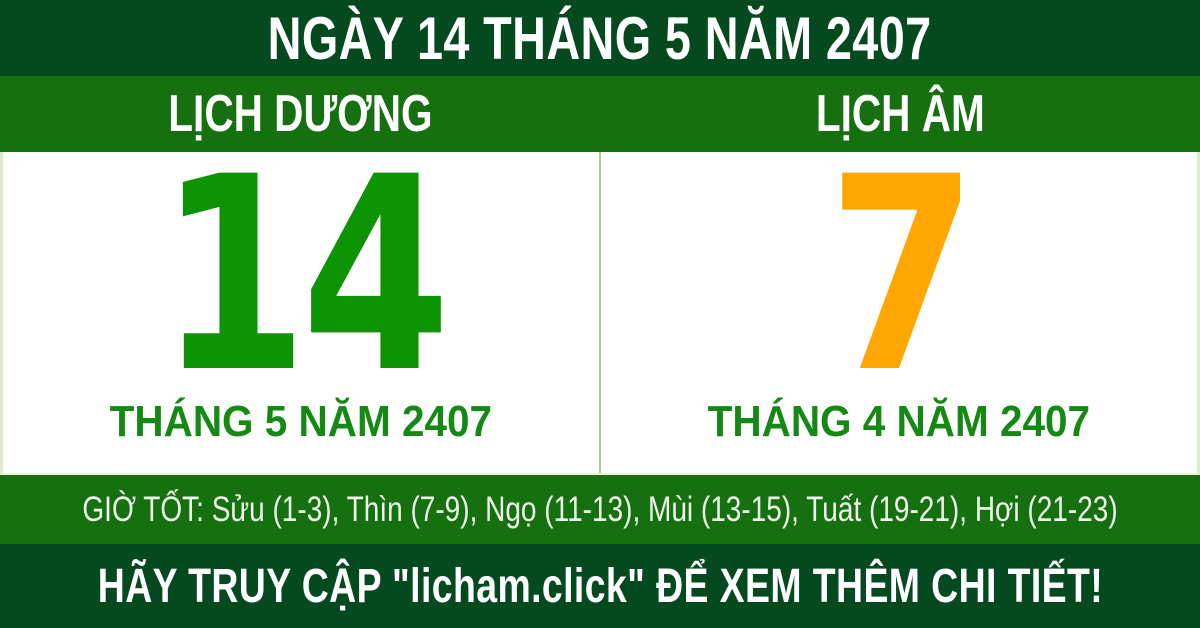 Image resolution: width=1200 pixels, height=628 pixels. I want to click on lunar-day-number: 7, so click(902, 276).